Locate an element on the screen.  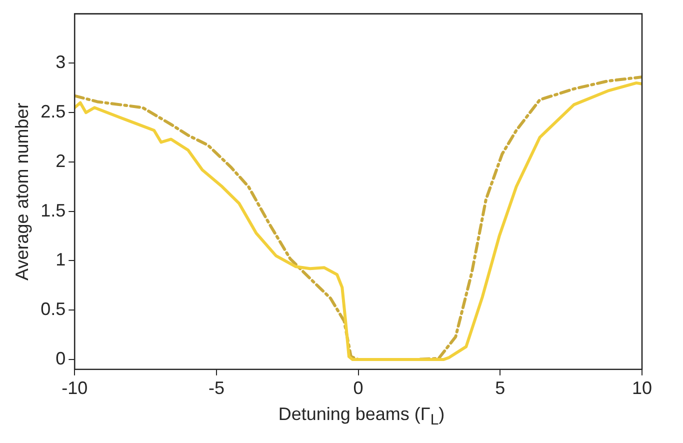
y-tick-label: 0.5 is located at coordinates (53, 309).